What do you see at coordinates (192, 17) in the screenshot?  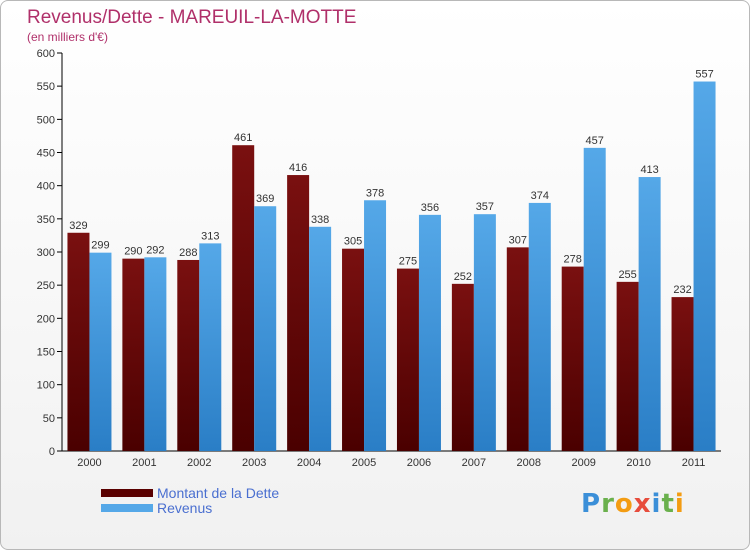 I see `chart-title: Revenus/Dette - MAREUIL-LA-MOTTE` at bounding box center [192, 17].